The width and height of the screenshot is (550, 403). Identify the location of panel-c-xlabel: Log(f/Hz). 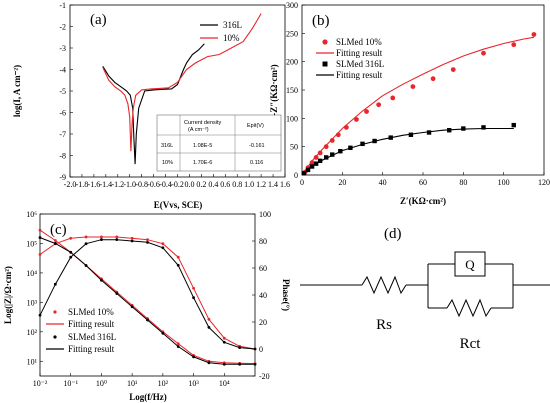
(148, 397).